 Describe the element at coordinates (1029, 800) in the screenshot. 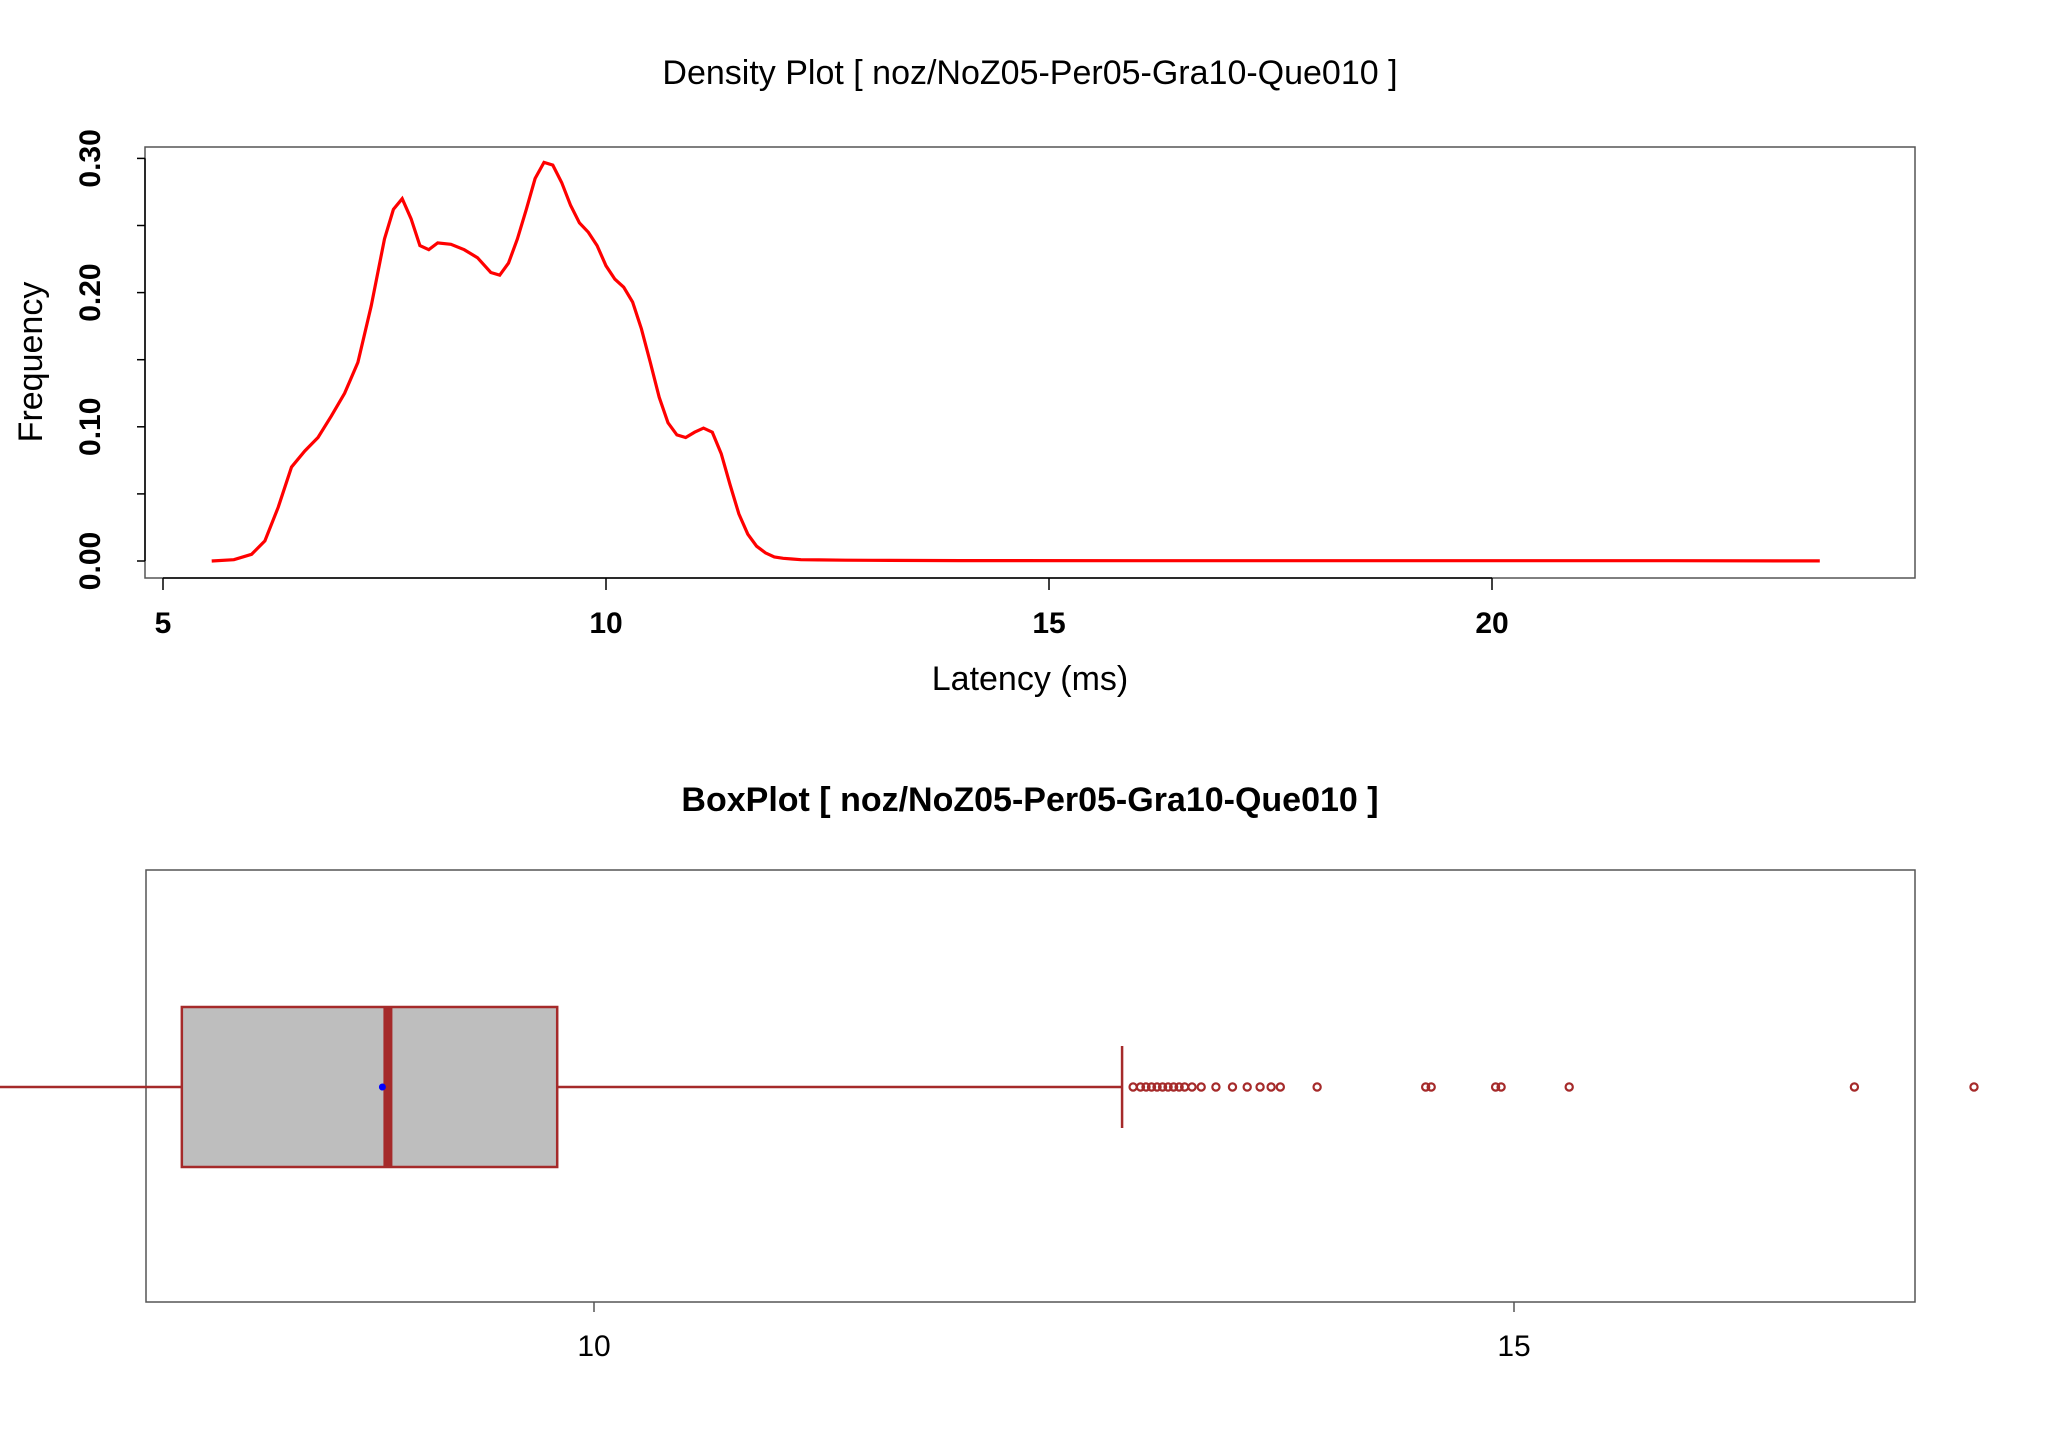

I see `box-title: BoxPlot [ noz/NoZ05-Per05-Gra10-Que010 ]` at that location.